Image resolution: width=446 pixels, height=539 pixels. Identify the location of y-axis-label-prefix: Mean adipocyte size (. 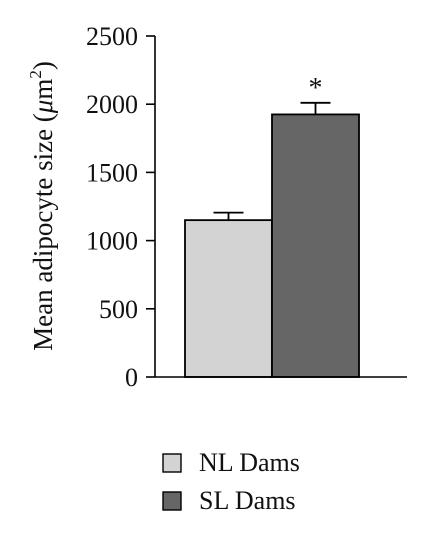
(43, 232).